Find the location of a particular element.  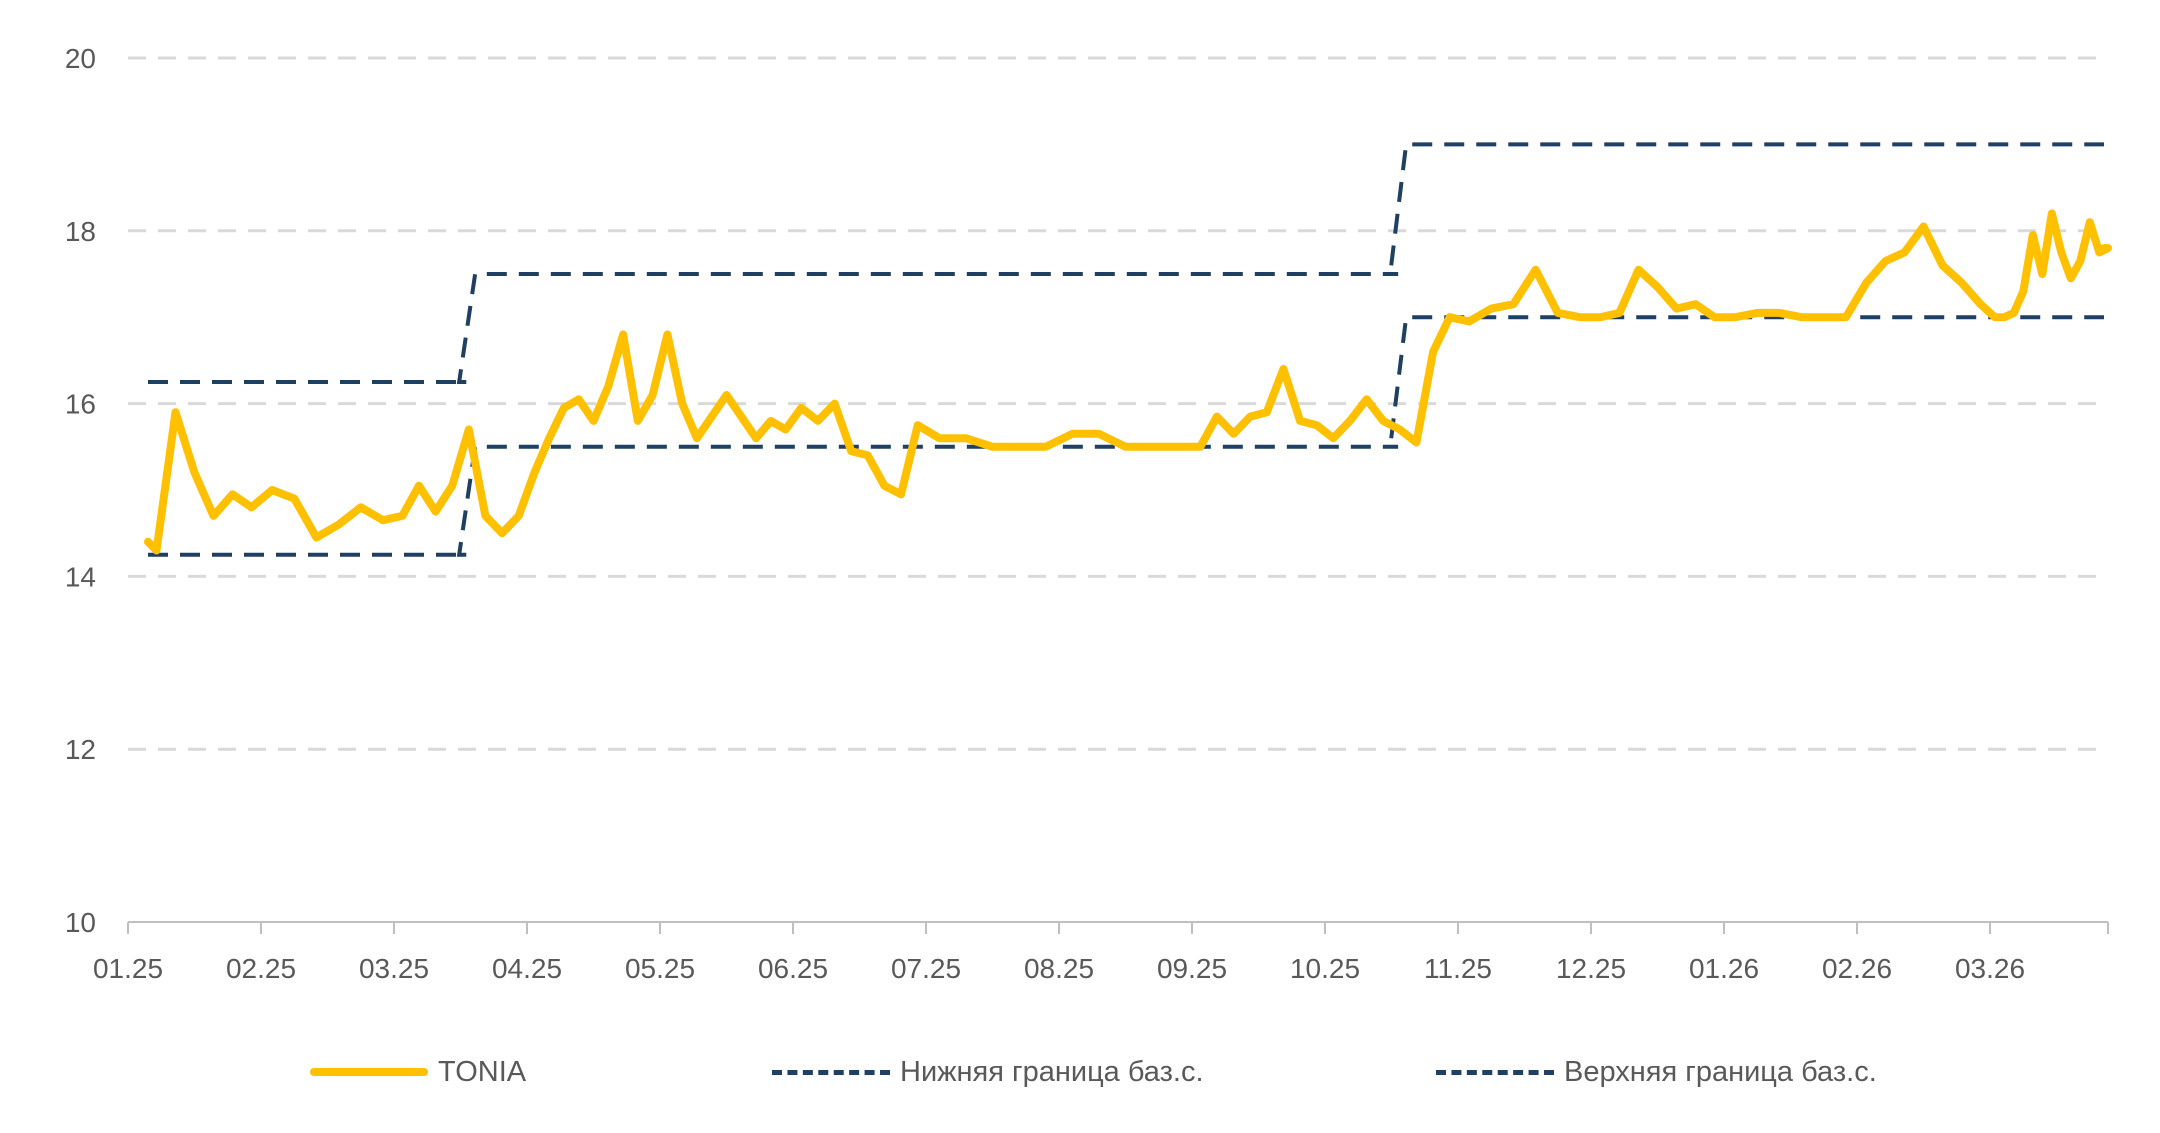

x-tick-label: 01.25 is located at coordinates (128, 968).